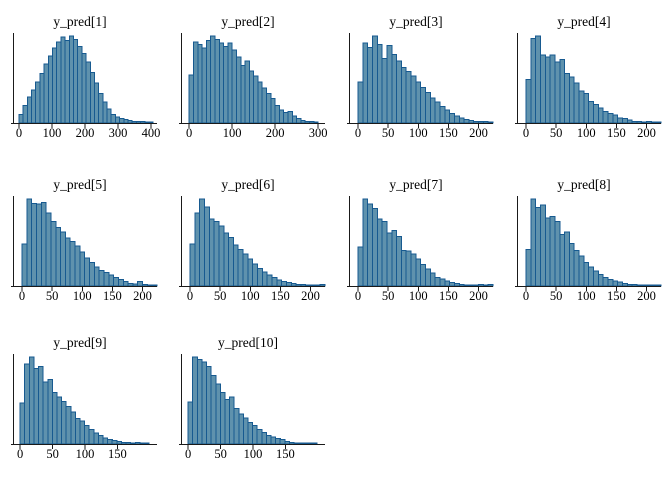 Image resolution: width=672 pixels, height=480 pixels. What do you see at coordinates (256, 132) in the screenshot?
I see `x-tick-group: 0 100 200 300` at bounding box center [256, 132].